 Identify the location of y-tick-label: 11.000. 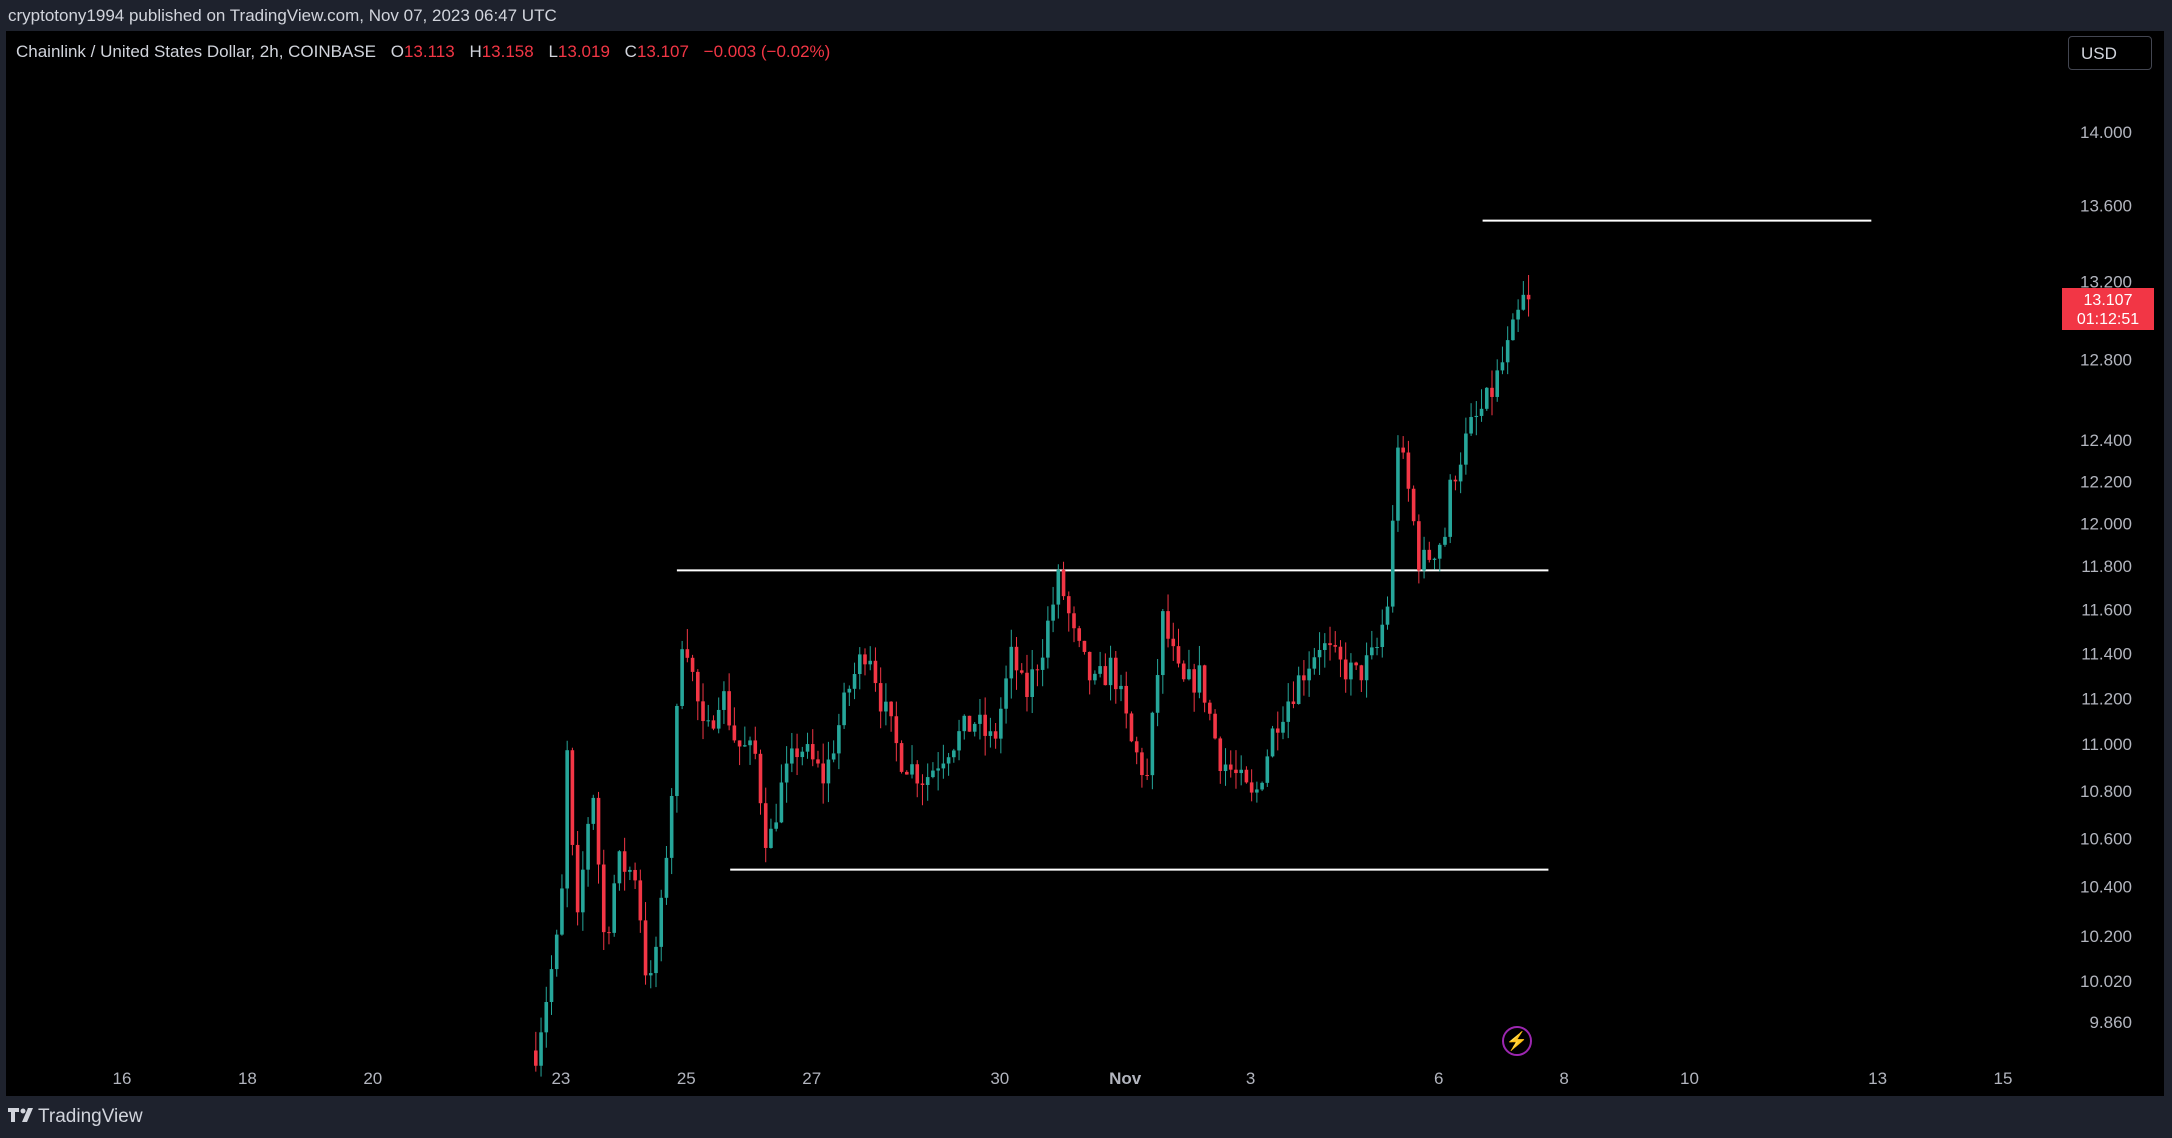
(2106, 744).